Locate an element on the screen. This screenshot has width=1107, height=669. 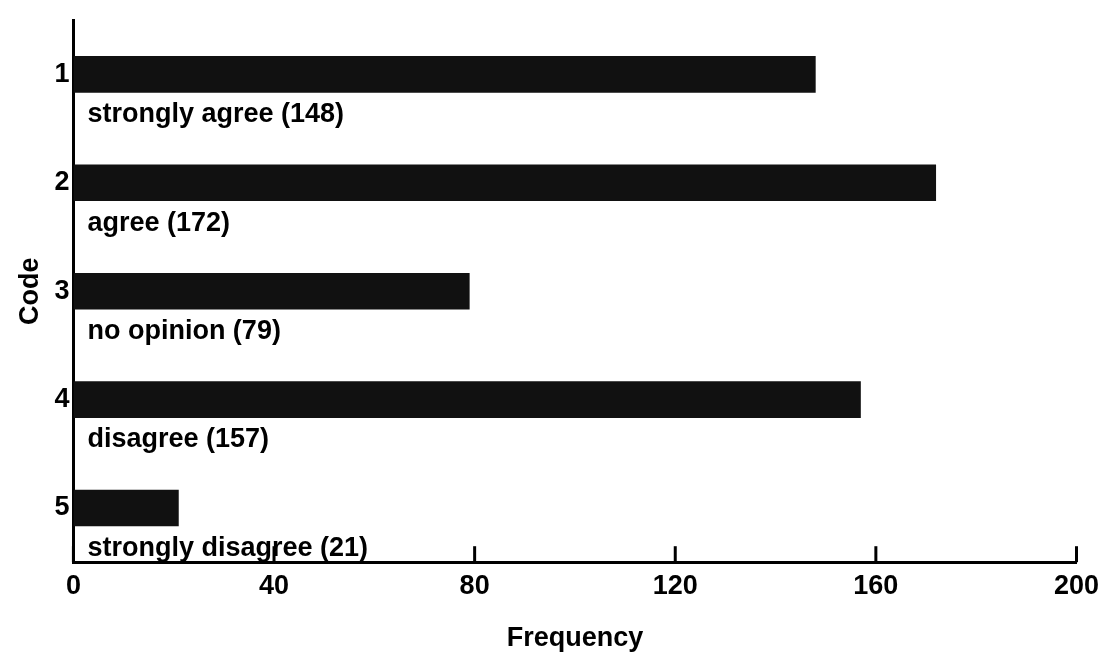
y-axis-title: Code is located at coordinates (28, 291).